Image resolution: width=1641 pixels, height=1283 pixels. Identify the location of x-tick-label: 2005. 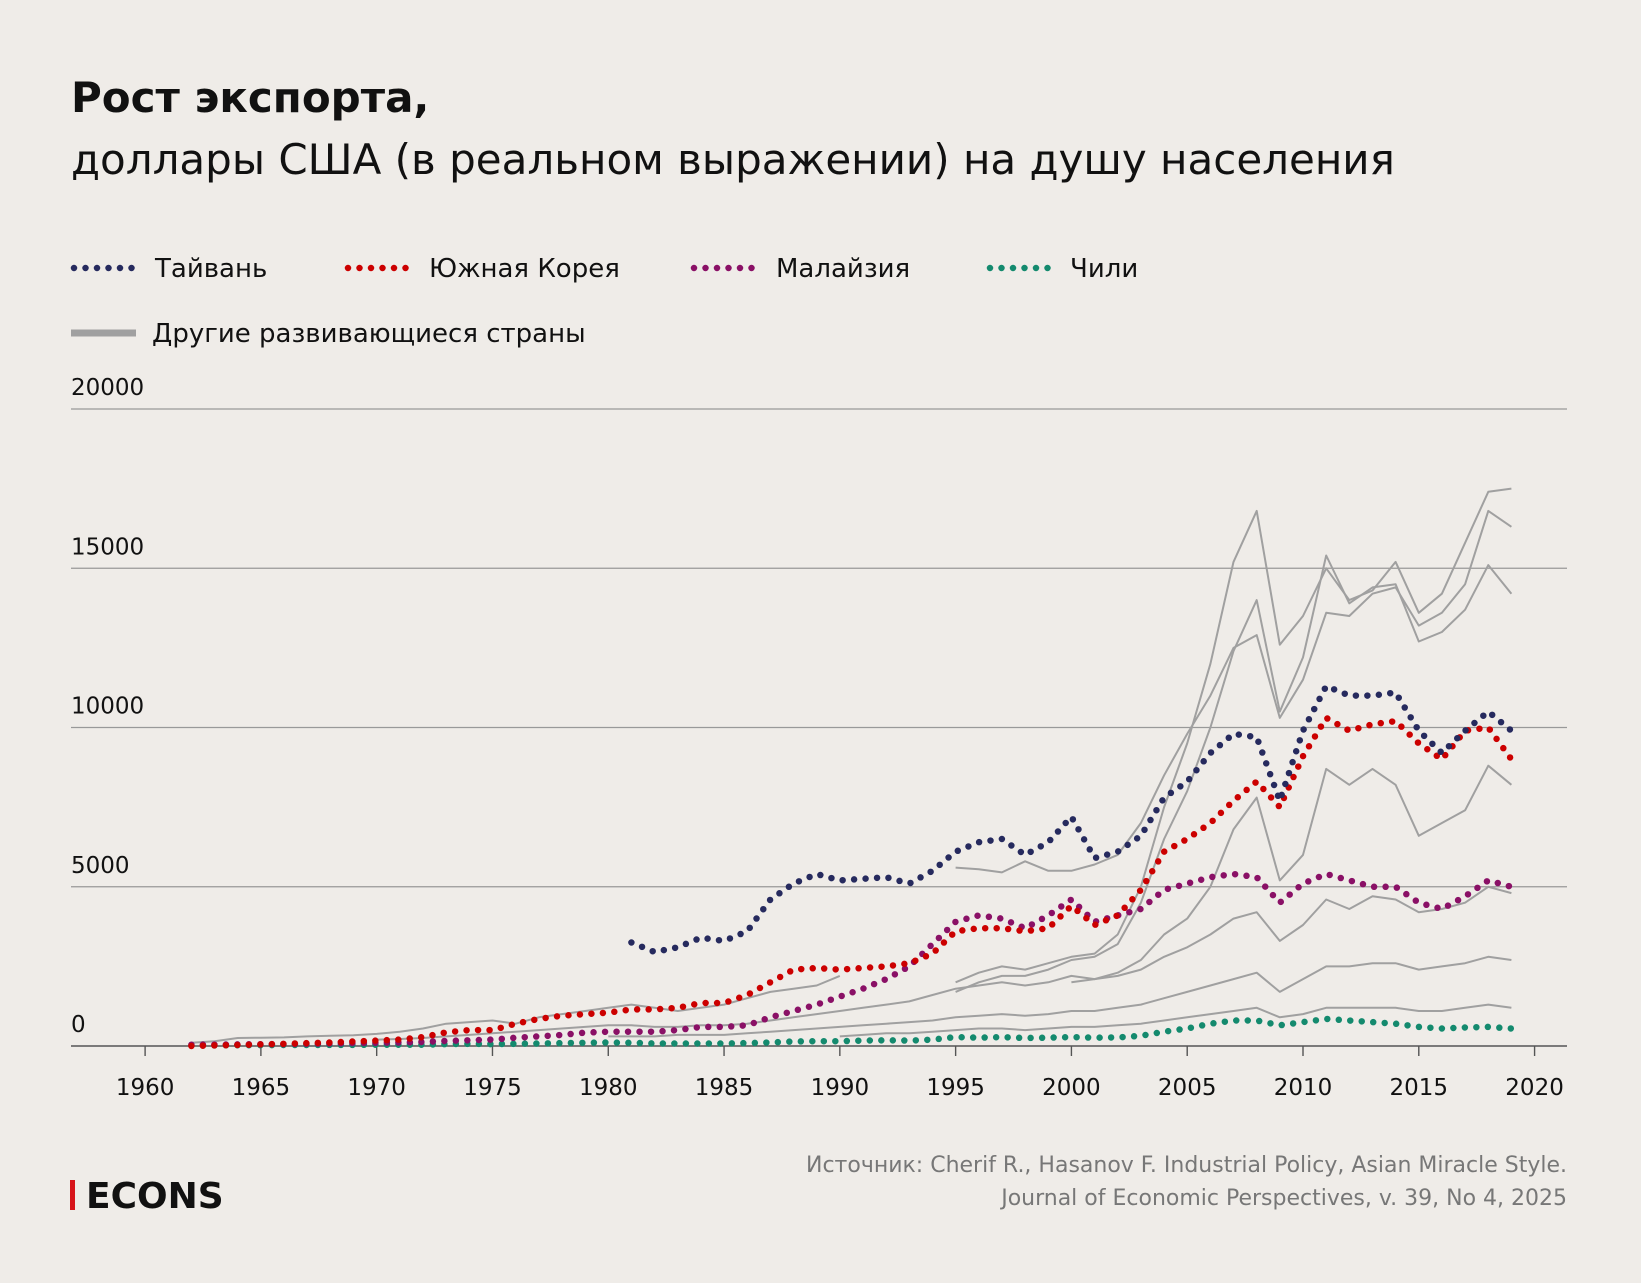
(1187, 1088).